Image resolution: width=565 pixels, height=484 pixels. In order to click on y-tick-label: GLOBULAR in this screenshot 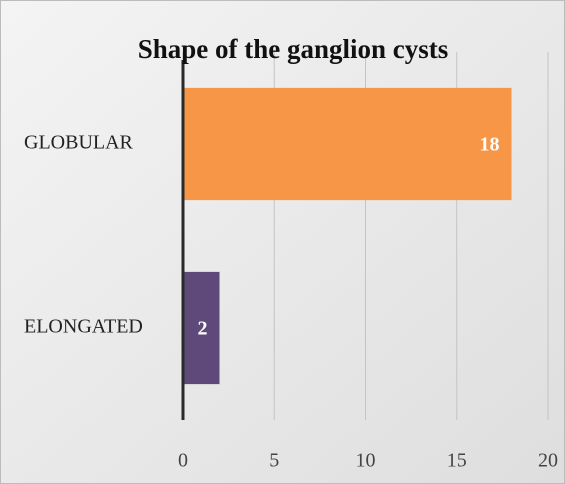, I will do `click(79, 143)`.